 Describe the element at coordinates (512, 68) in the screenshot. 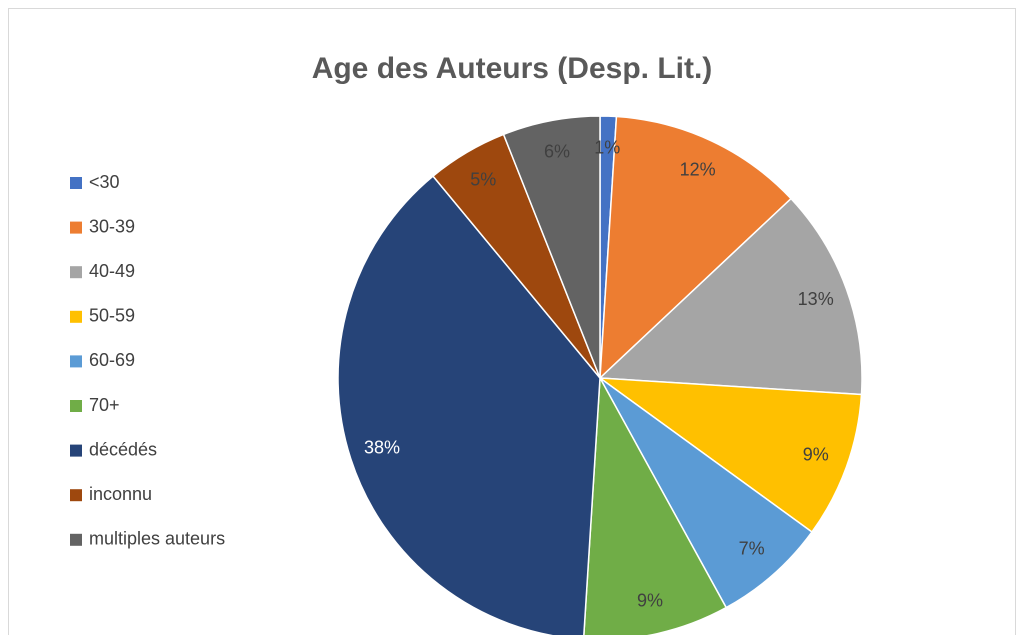

I see `chart-title: Age des Auteurs (Desp. Lit.)` at that location.